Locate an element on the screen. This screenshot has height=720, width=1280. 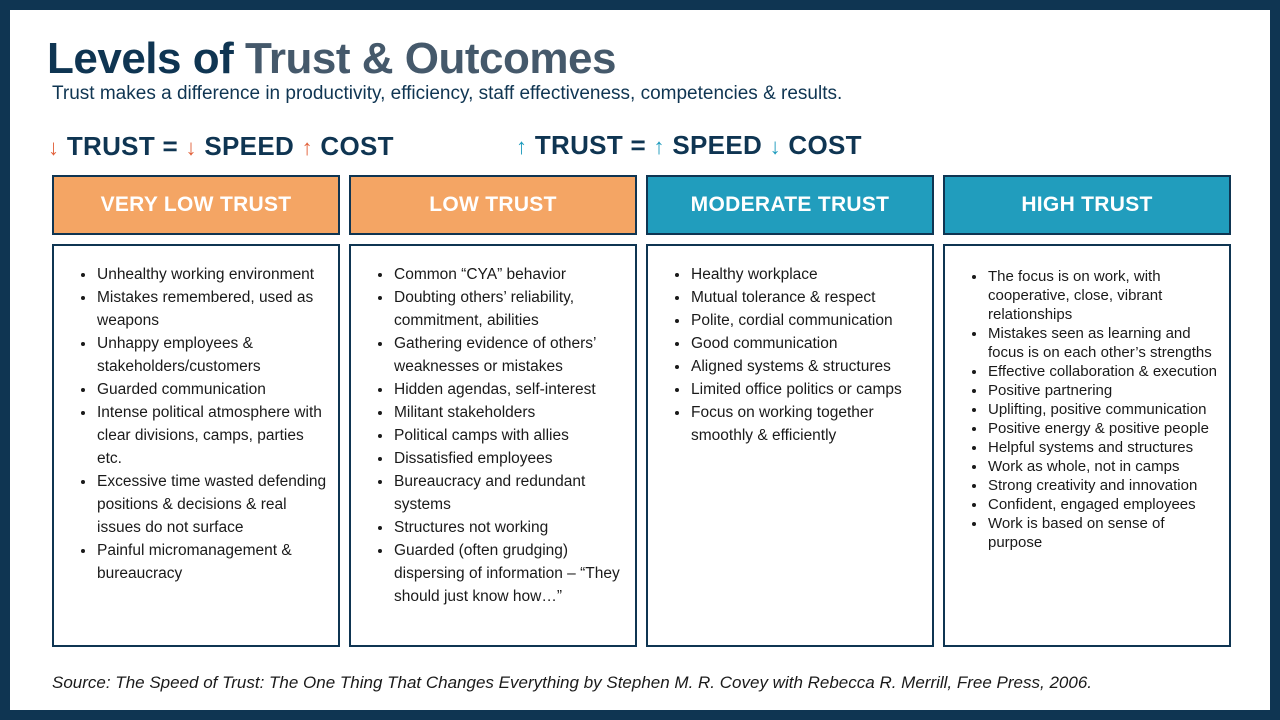
title-part2: Trust & Outcomes is located at coordinates (430, 58).